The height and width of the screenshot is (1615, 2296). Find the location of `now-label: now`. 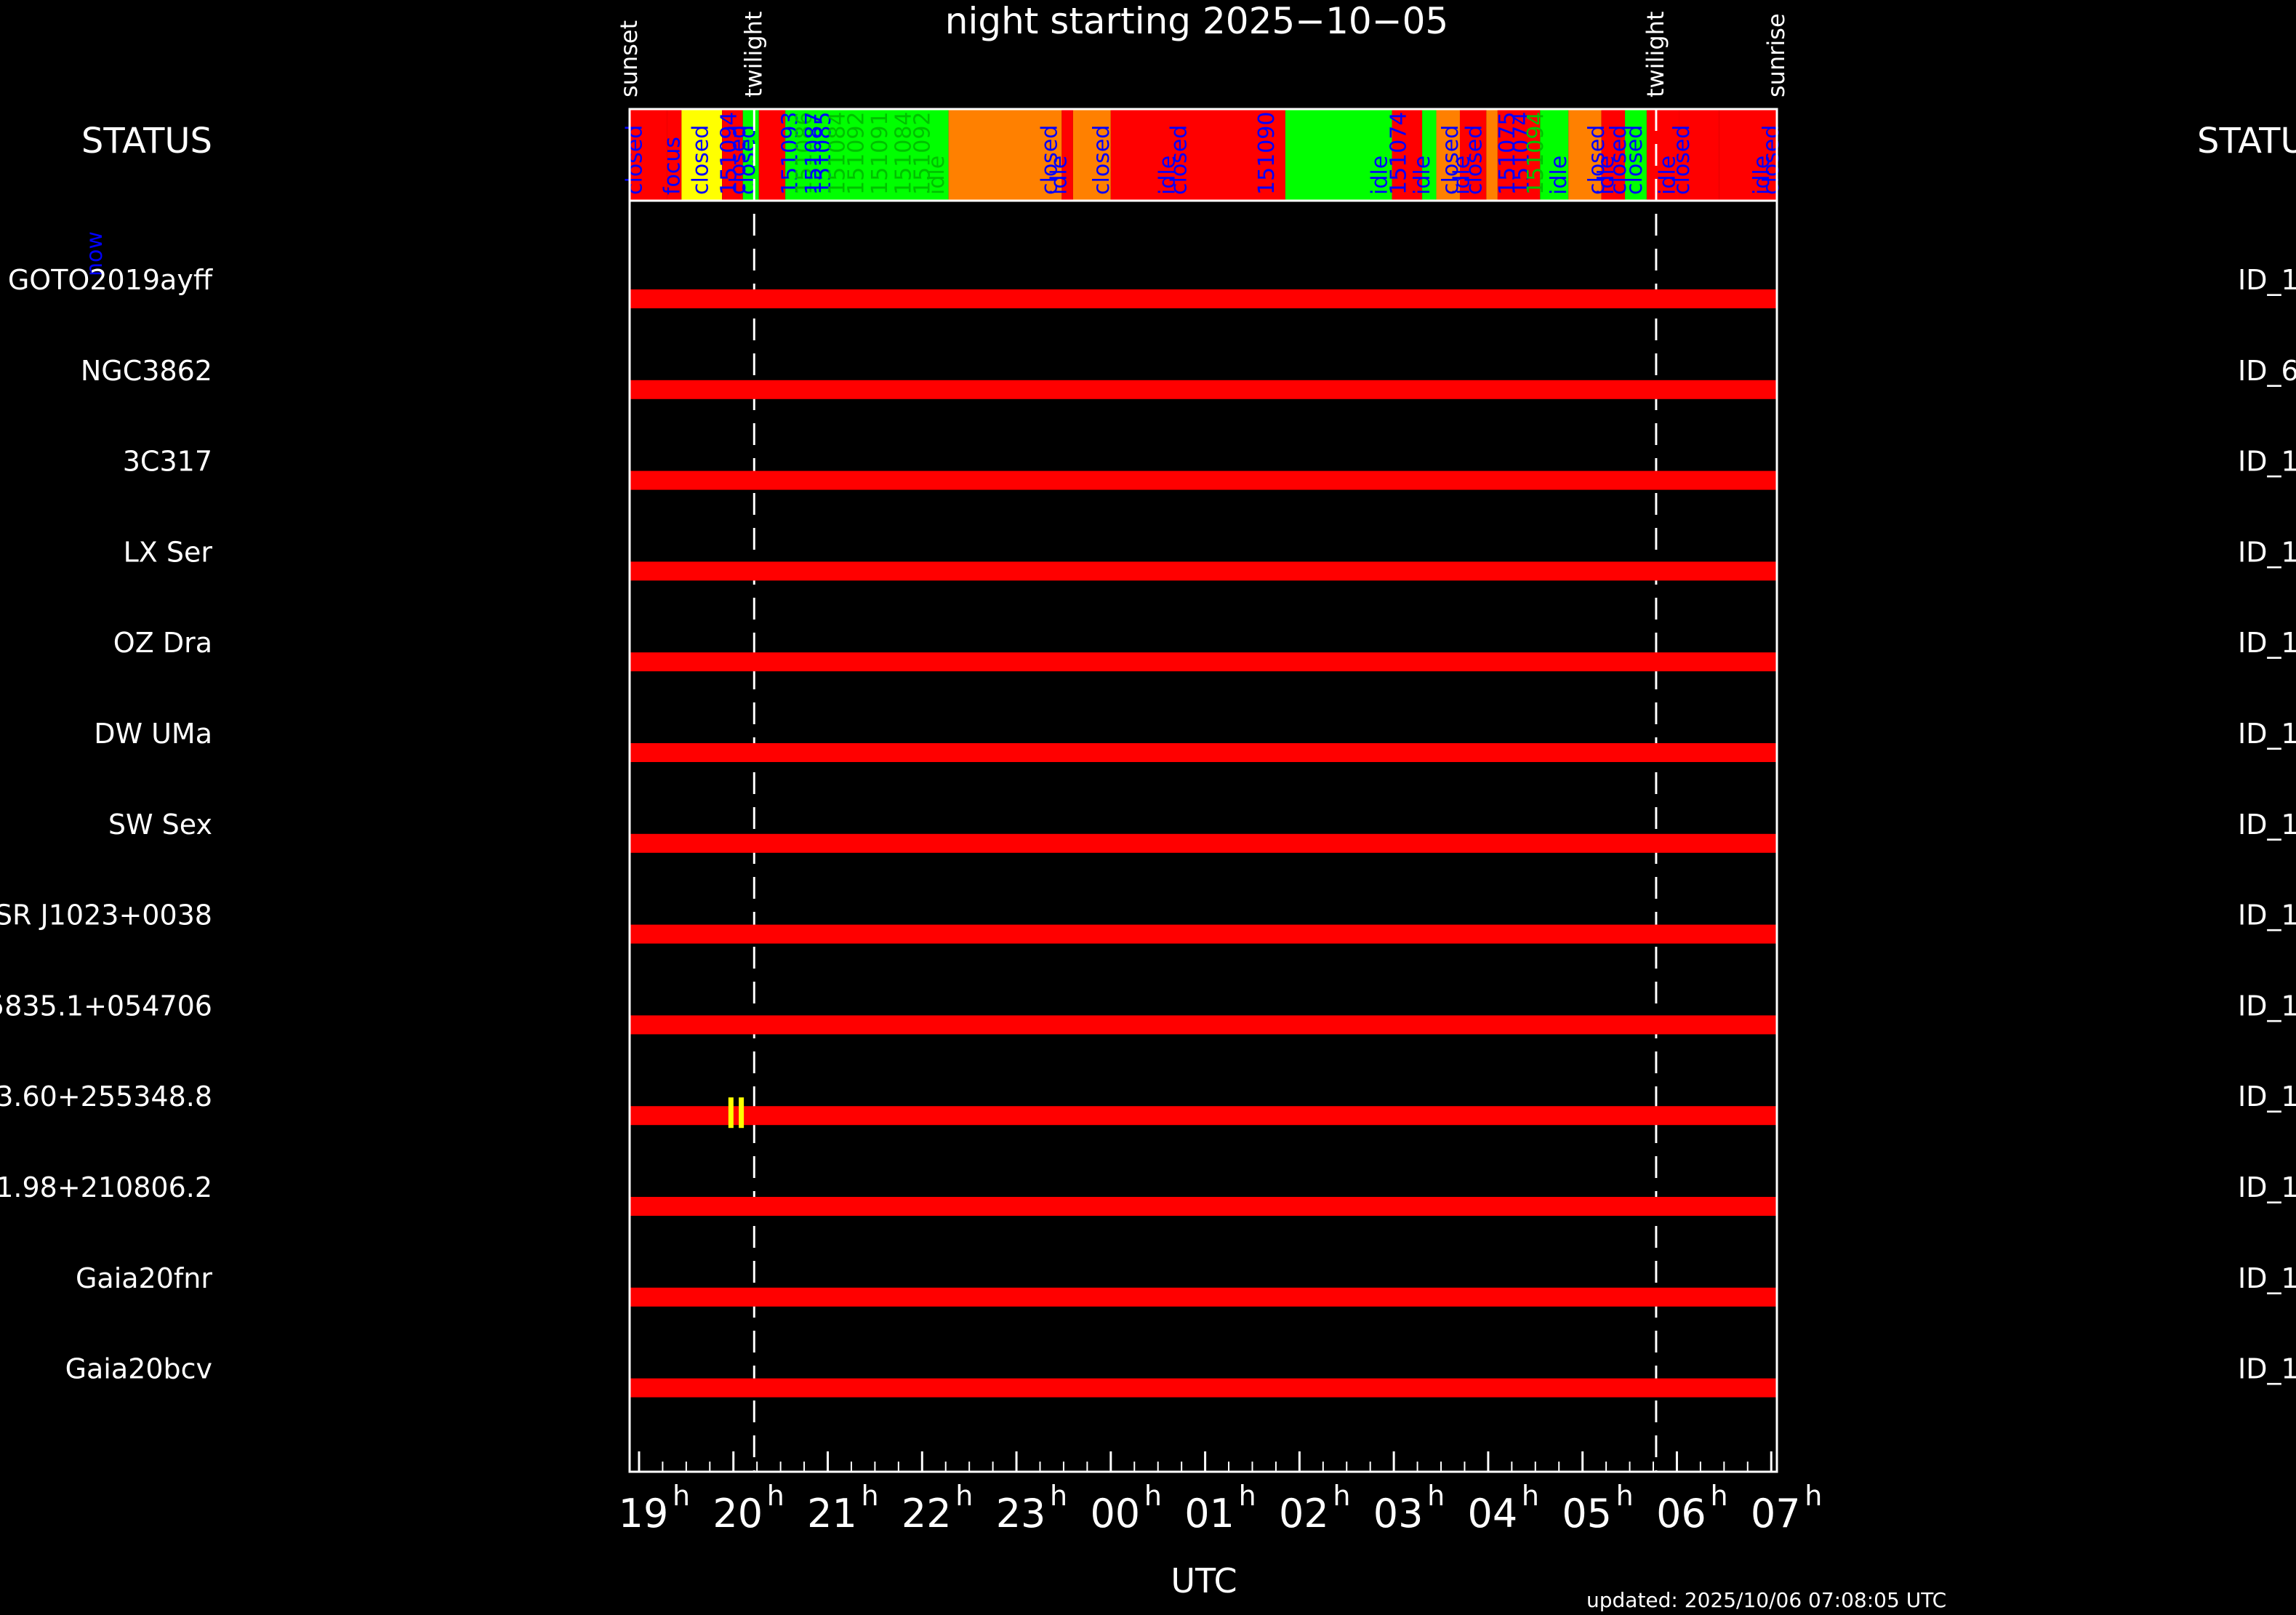

now-label: now is located at coordinates (95, 253).